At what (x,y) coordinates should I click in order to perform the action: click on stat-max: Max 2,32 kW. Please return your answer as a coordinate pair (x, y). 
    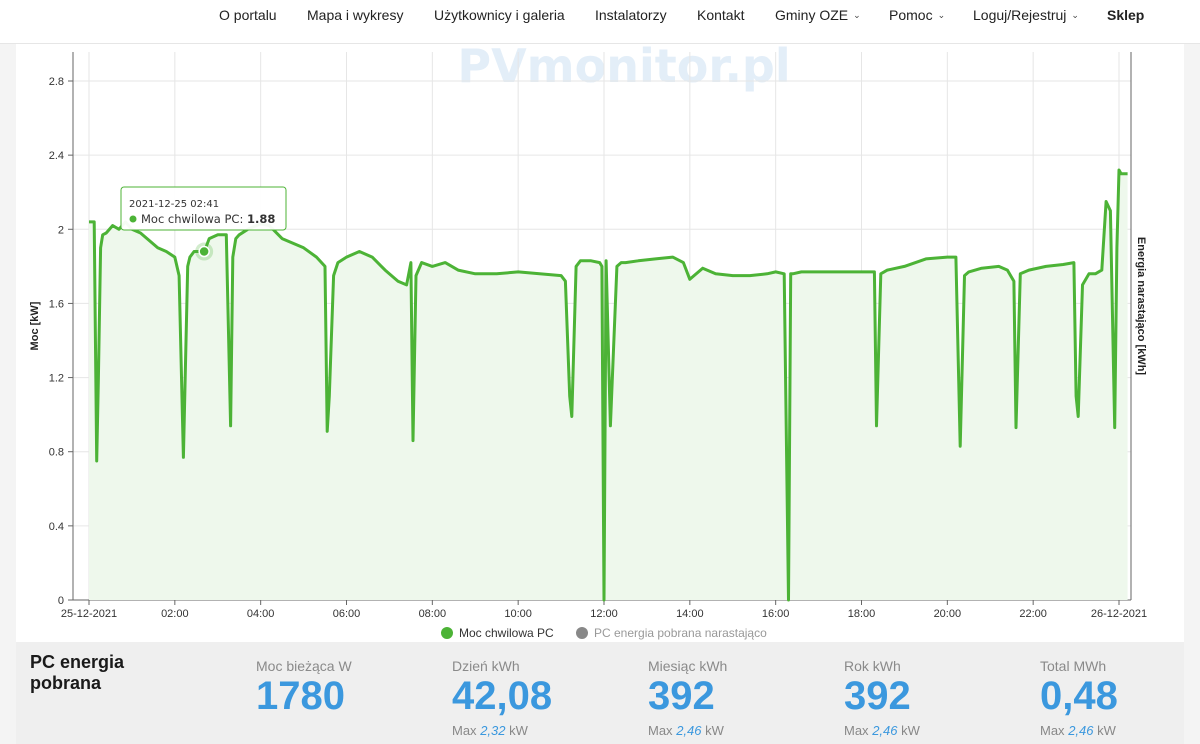
    Looking at the image, I should click on (502, 730).